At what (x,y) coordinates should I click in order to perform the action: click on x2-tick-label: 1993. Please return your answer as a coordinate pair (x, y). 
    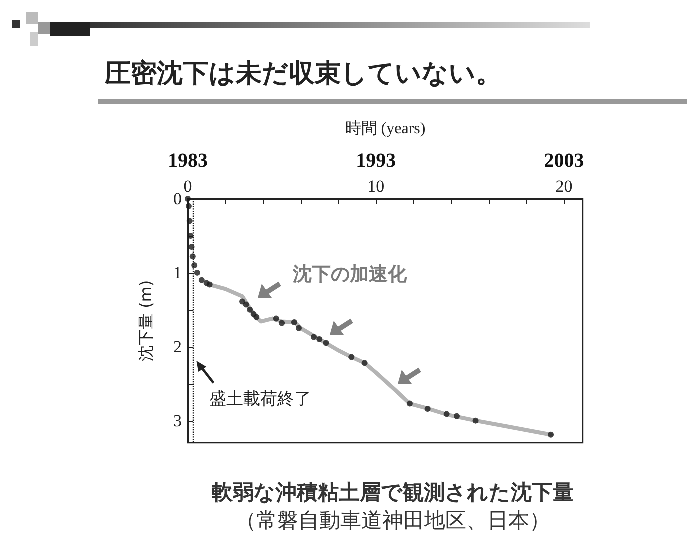
    Looking at the image, I should click on (376, 161).